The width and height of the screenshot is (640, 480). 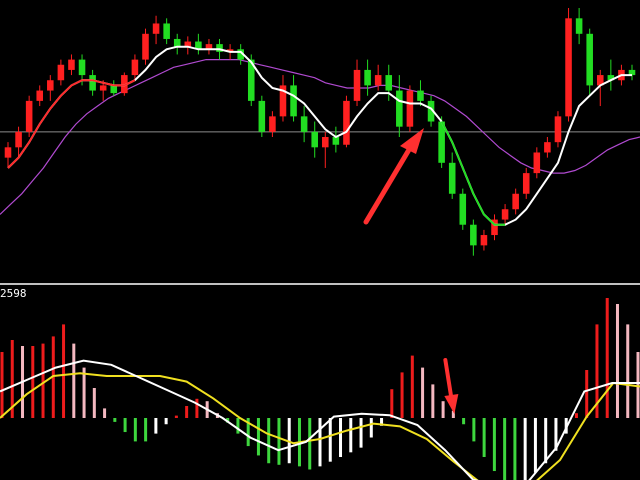 I want to click on indicator-readout: 2598, so click(x=13, y=293).